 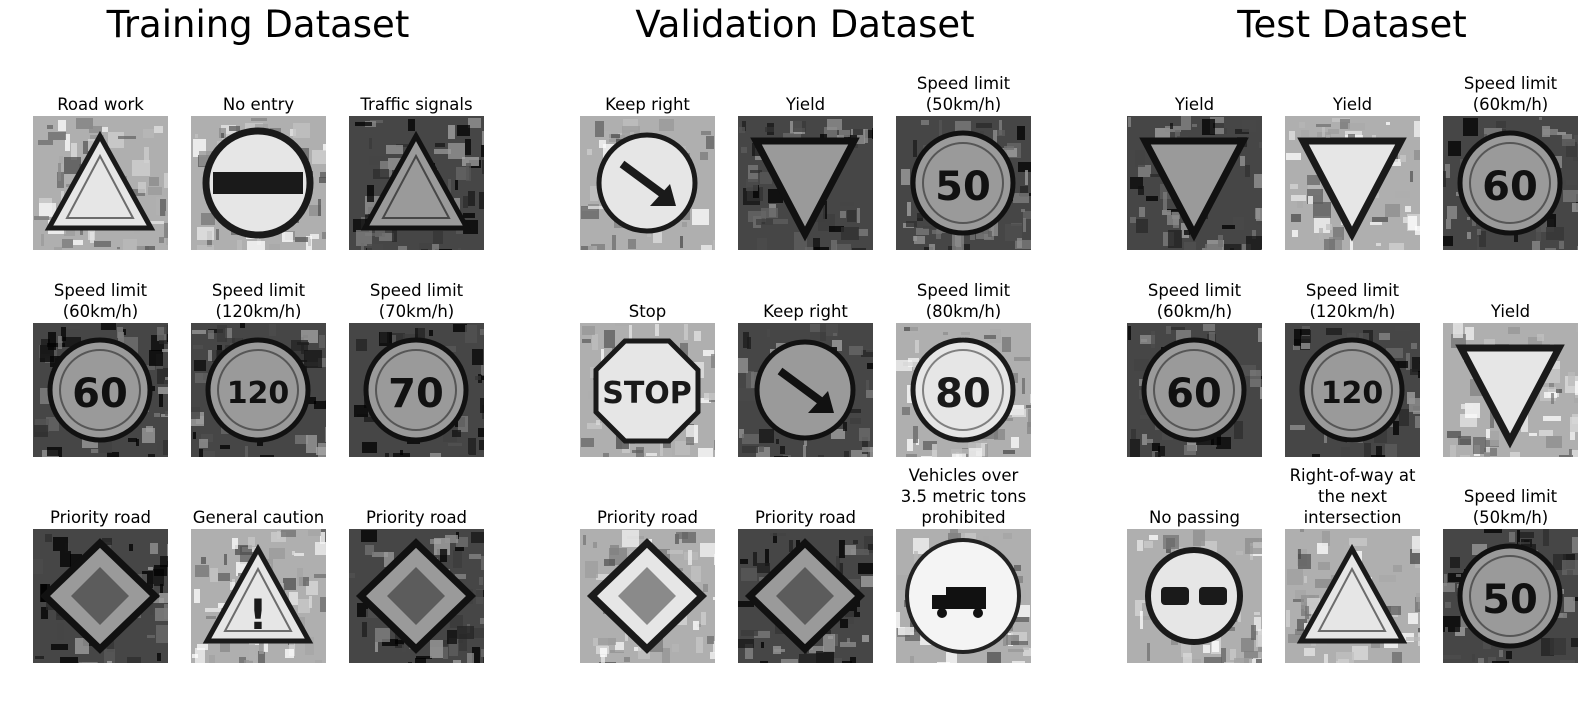 I want to click on triangle-sign-icon: !, so click(x=258, y=596).